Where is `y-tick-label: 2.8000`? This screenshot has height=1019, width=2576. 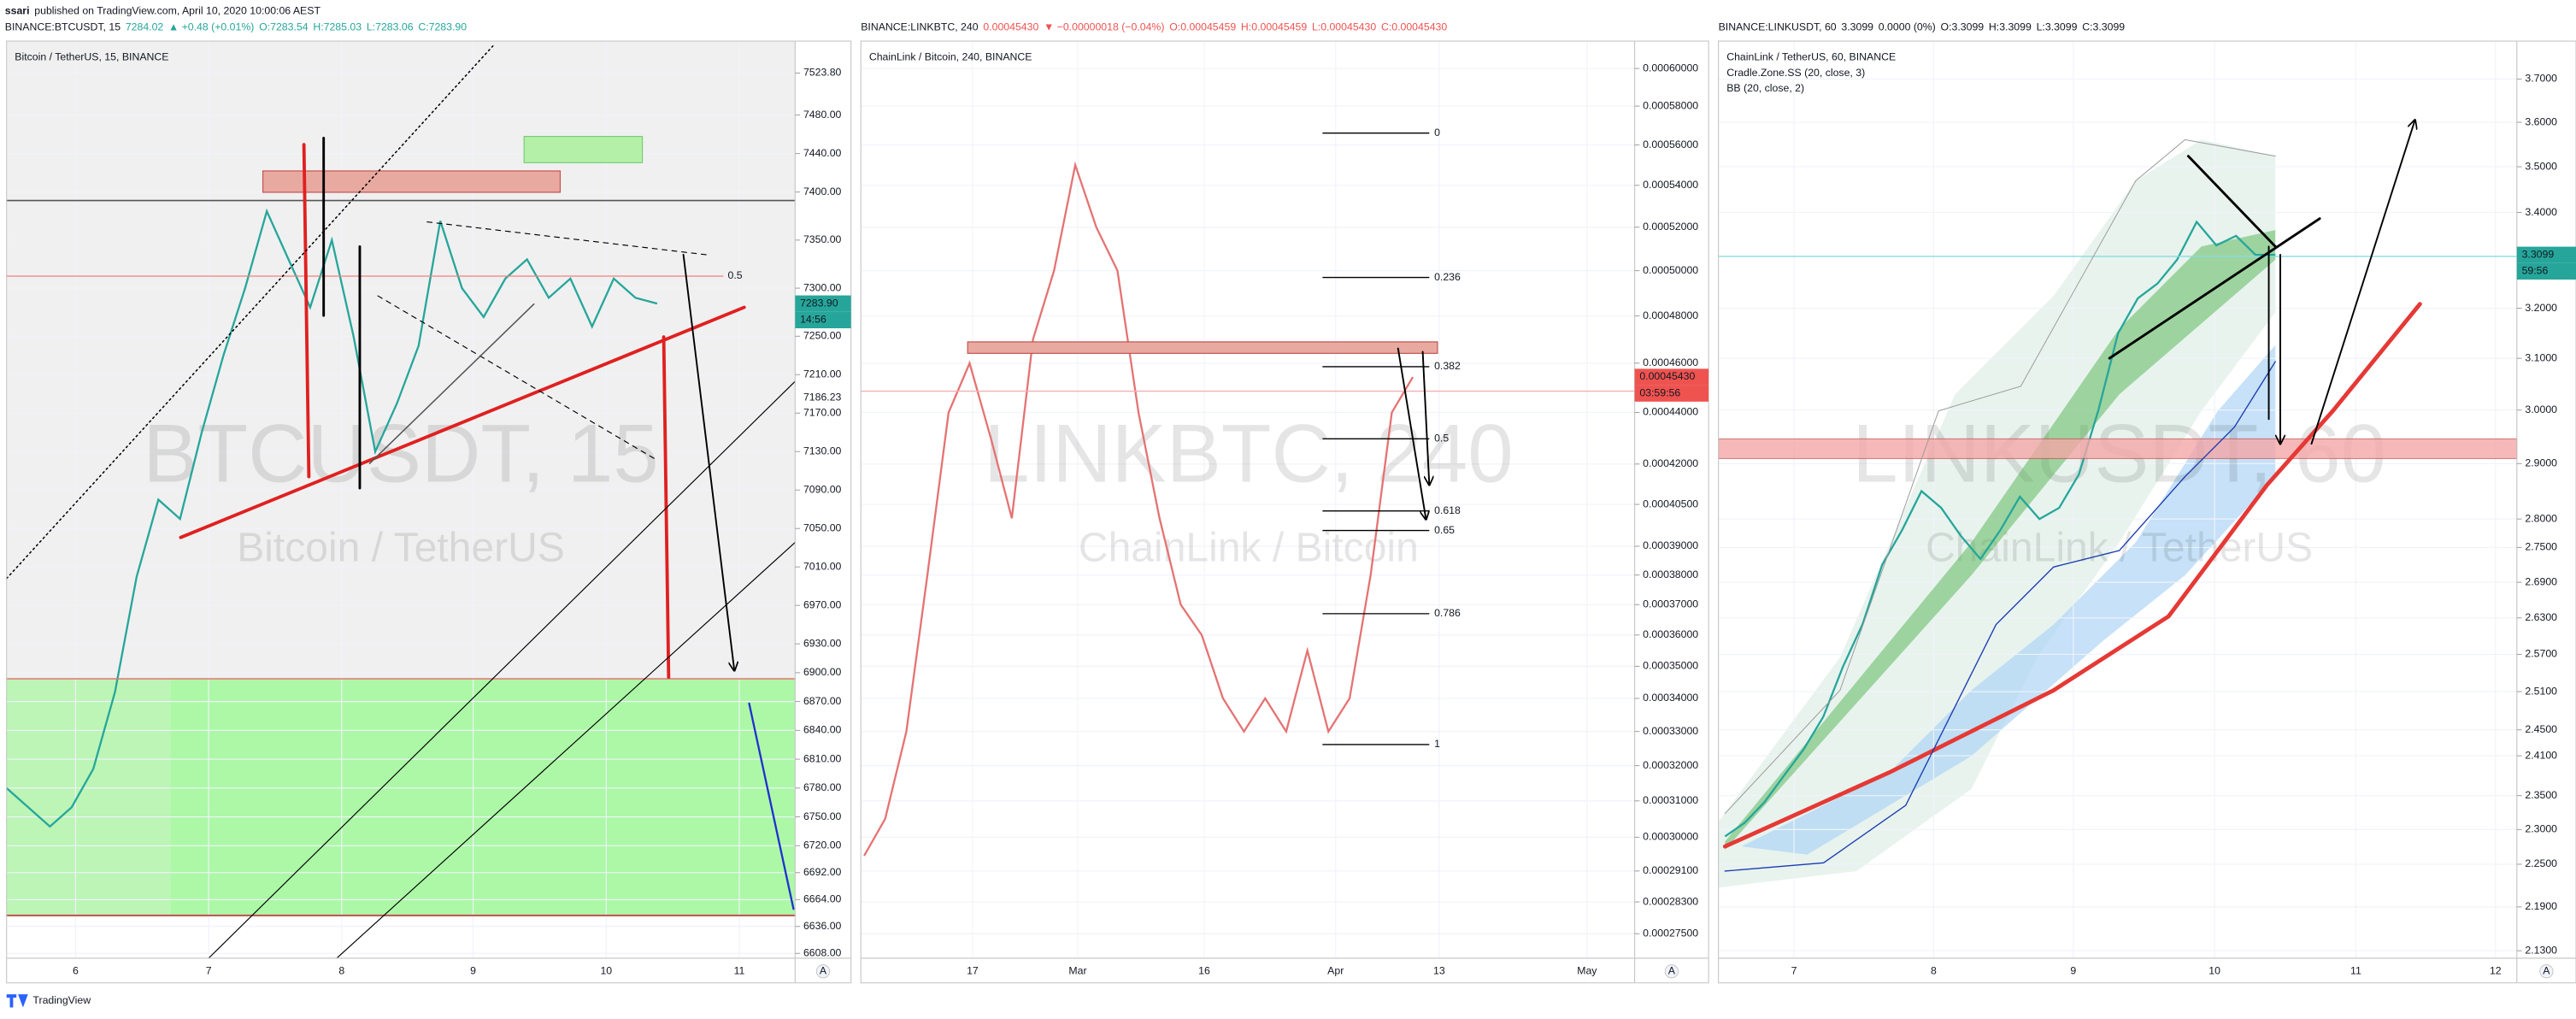
y-tick-label: 2.8000 is located at coordinates (2541, 518).